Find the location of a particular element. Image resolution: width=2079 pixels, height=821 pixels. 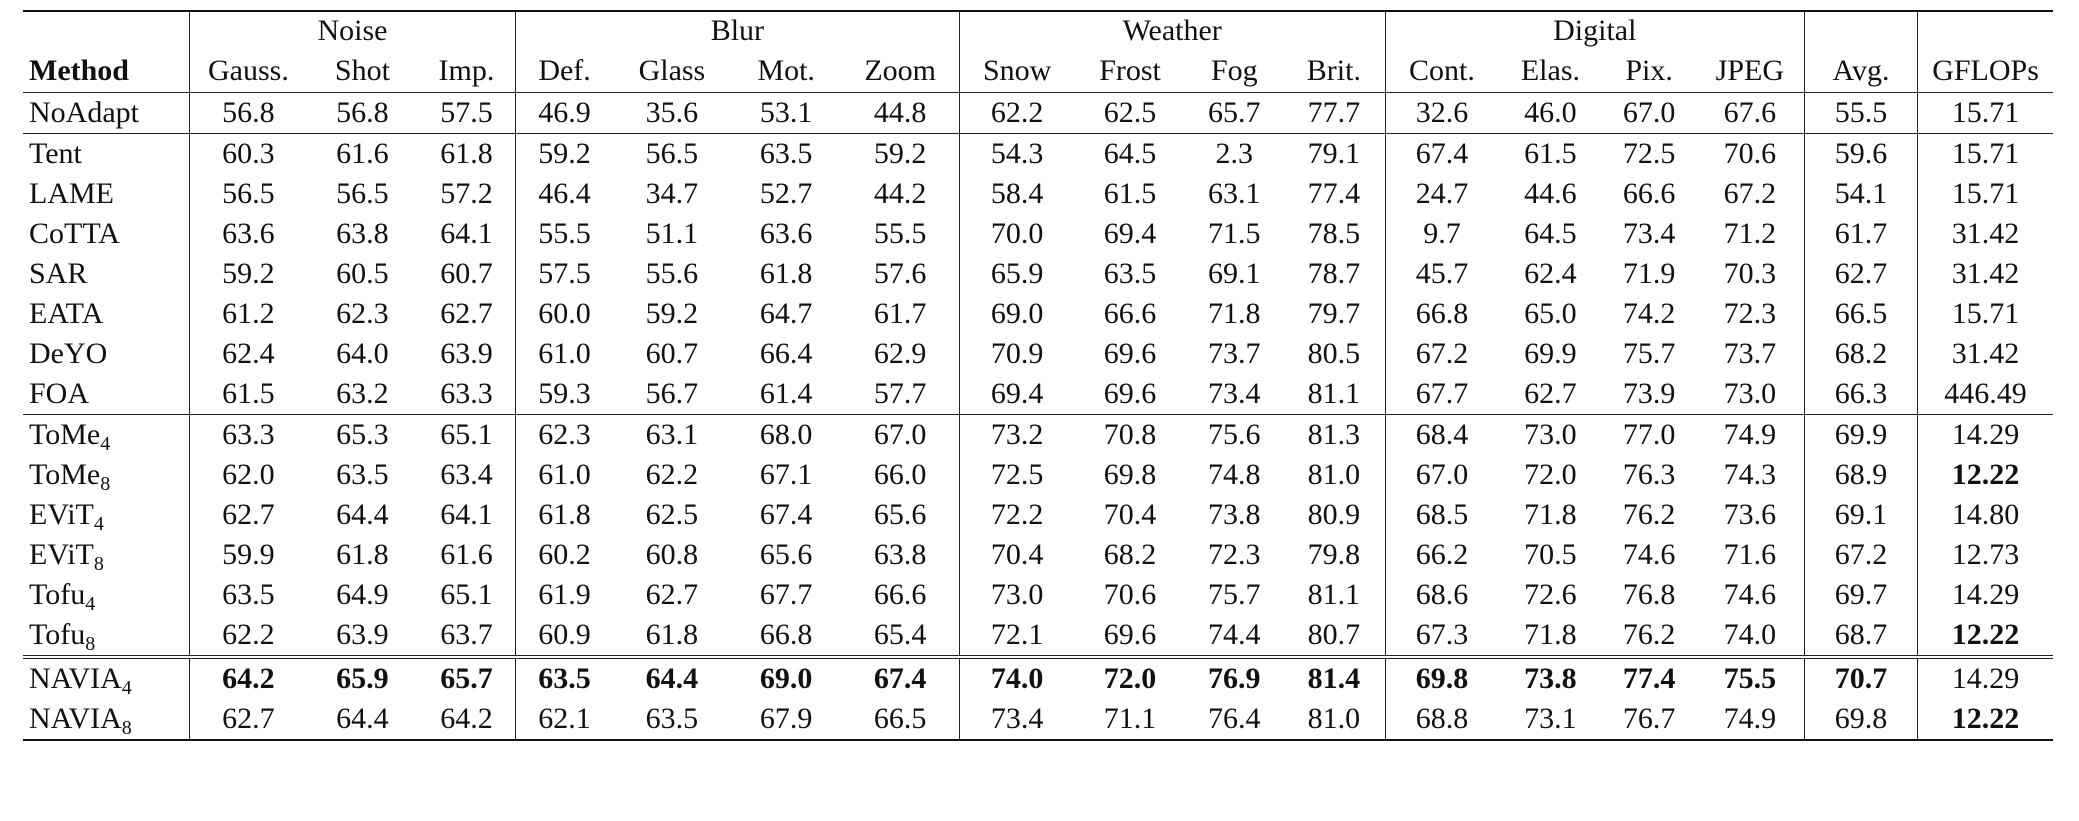

value-cell: 53.1 is located at coordinates (786, 113).